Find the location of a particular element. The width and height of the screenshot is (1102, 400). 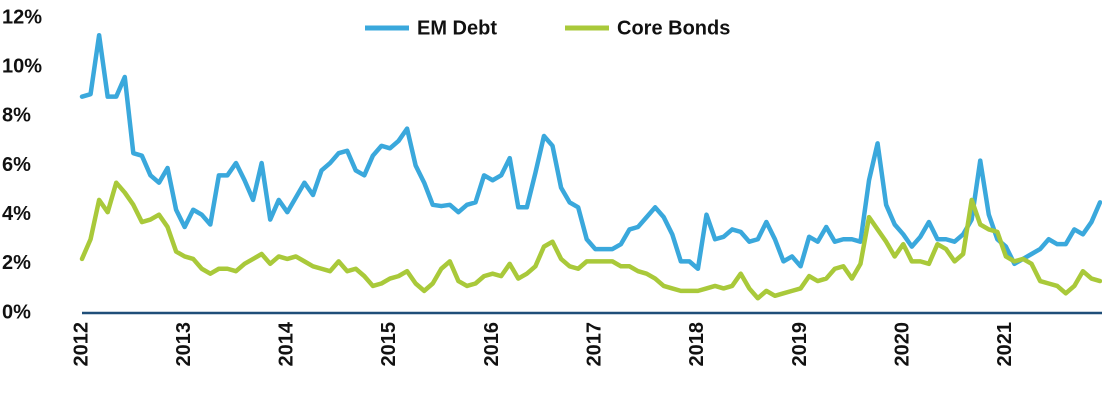

y-tick-label: 2% is located at coordinates (16, 263).